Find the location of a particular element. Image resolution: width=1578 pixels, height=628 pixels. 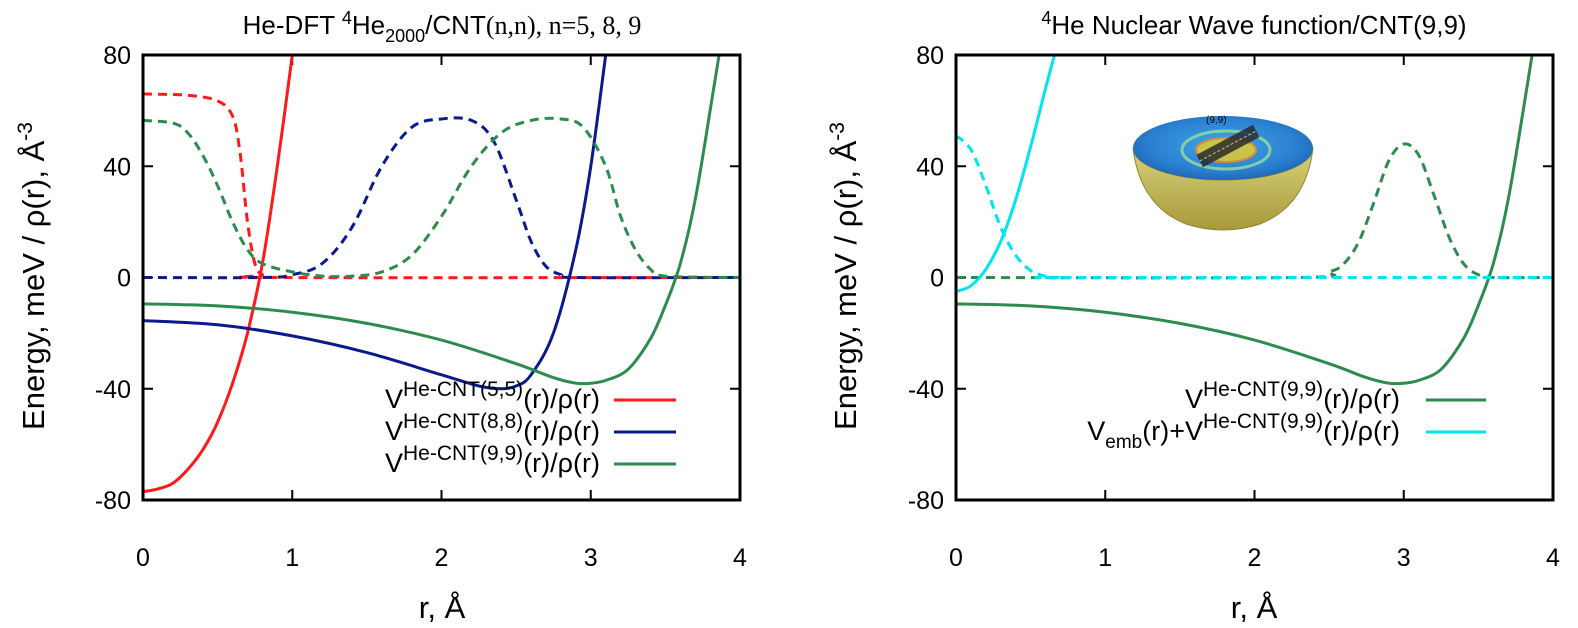

left-x-axis-label: r, Å is located at coordinates (442, 607).